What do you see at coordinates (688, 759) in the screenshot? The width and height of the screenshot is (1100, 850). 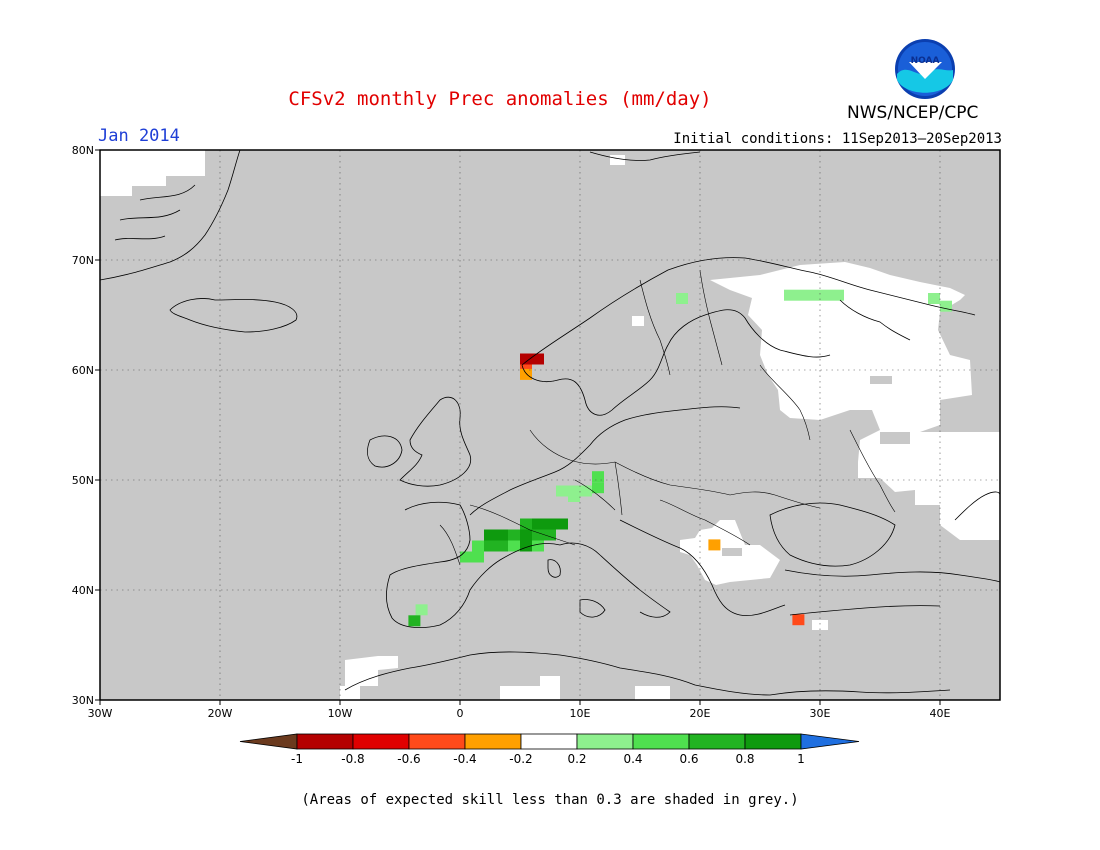 I see `colorbar-label: 0.6` at bounding box center [688, 759].